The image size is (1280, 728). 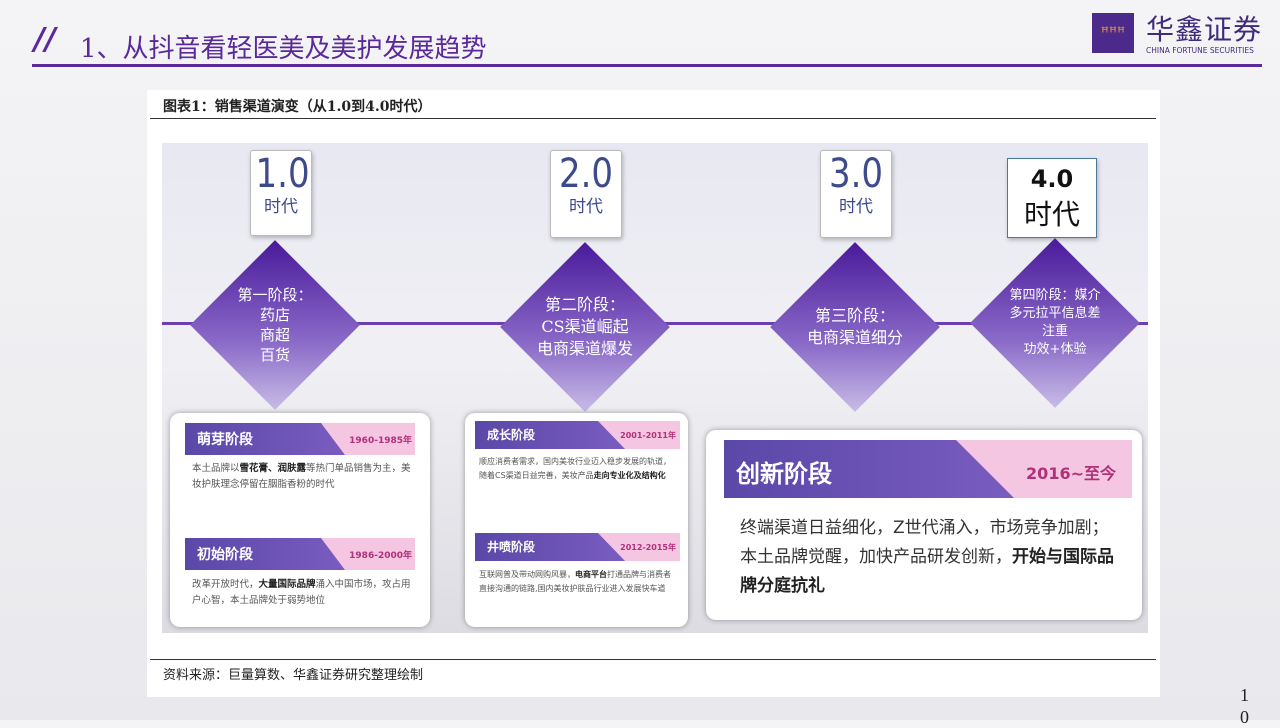 I want to click on card-text: 顺应消费者需求，国内美妆行业迈入稳步发展的轨道，随着CS渠道日益完善，美妆产品, so click(x=575, y=468).